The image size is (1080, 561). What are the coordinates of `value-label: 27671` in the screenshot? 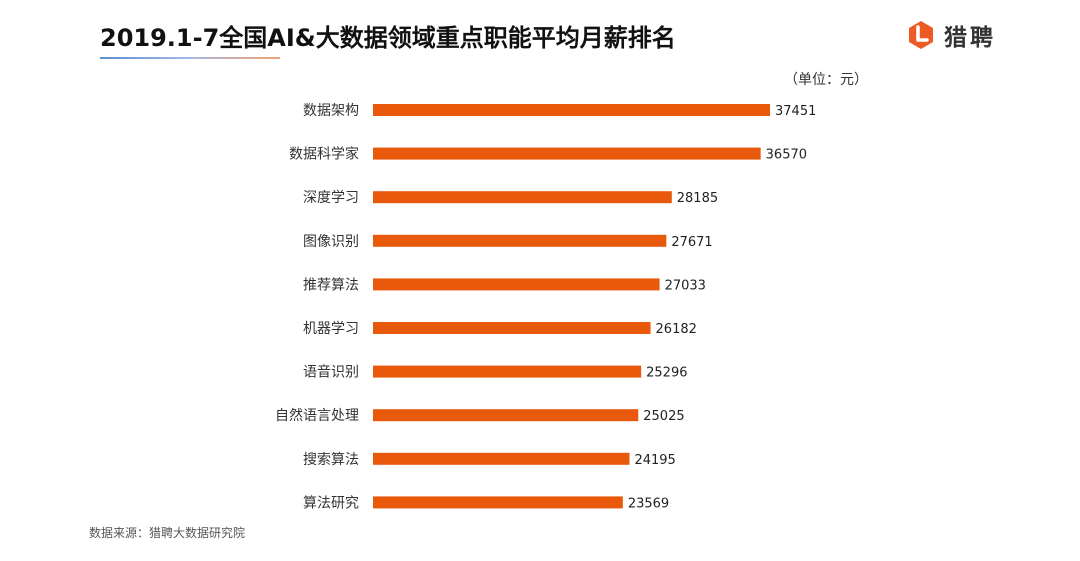 It's located at (691, 242).